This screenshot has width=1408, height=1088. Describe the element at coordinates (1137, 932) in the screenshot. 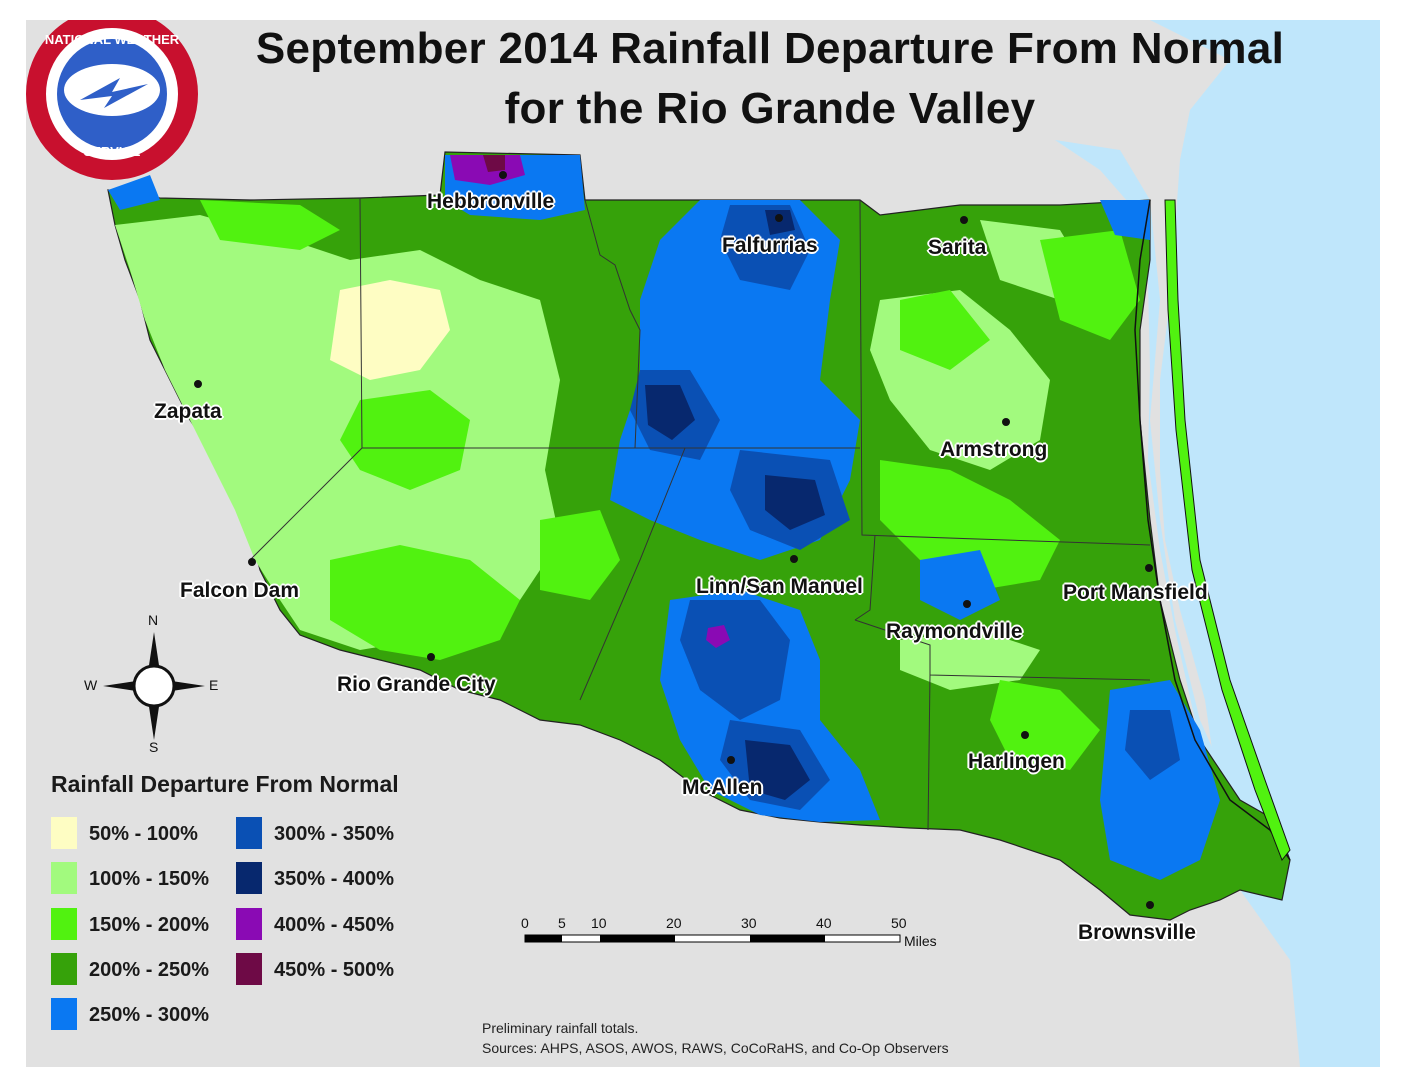

I see `city-label-brownsville: Brownsville` at that location.